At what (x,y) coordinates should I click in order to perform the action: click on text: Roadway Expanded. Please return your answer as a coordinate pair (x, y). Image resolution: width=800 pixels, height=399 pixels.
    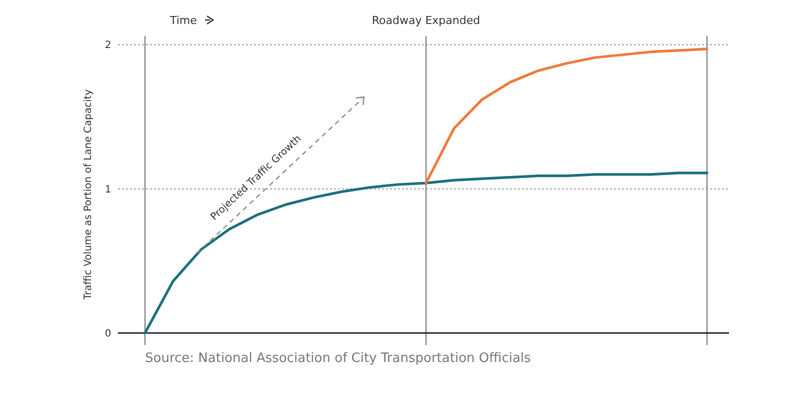
    Looking at the image, I should click on (426, 20).